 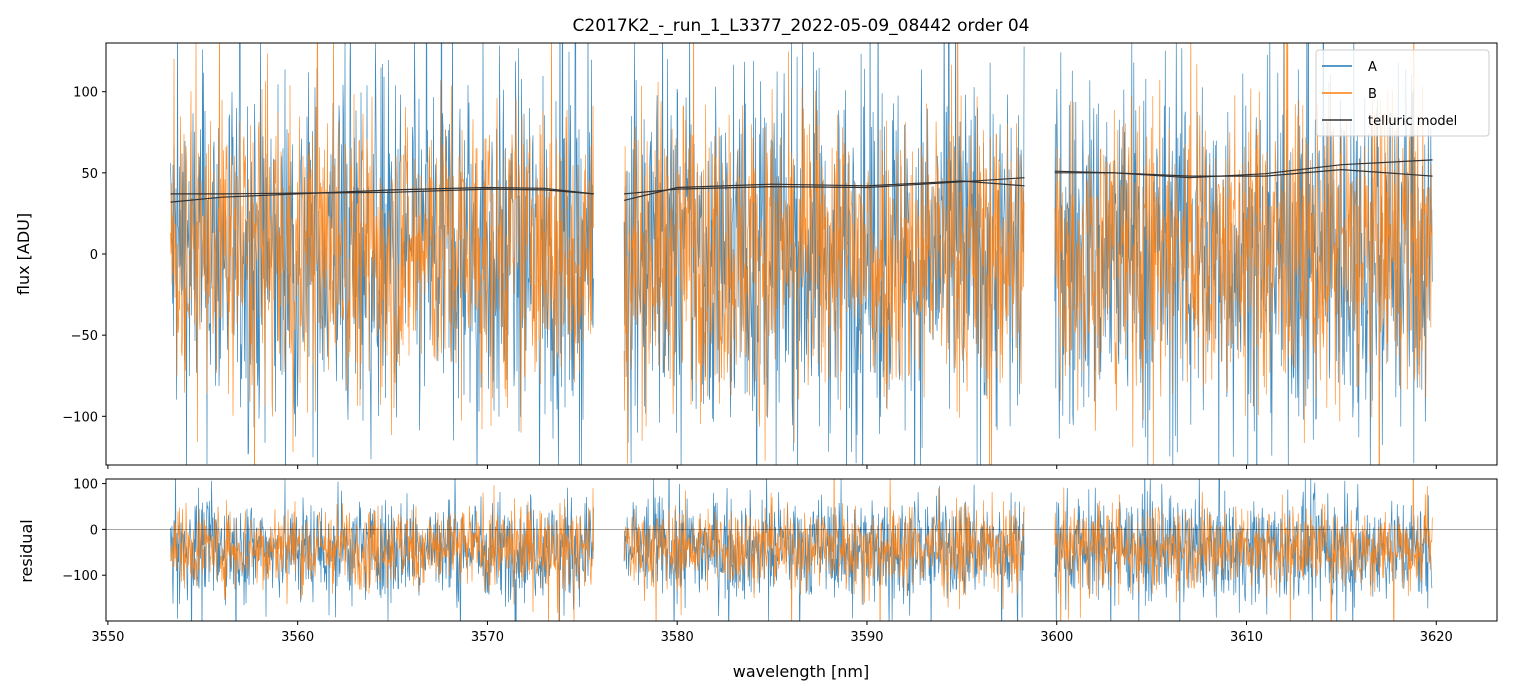 I want to click on legend: A B telluric model, so click(x=1402, y=93).